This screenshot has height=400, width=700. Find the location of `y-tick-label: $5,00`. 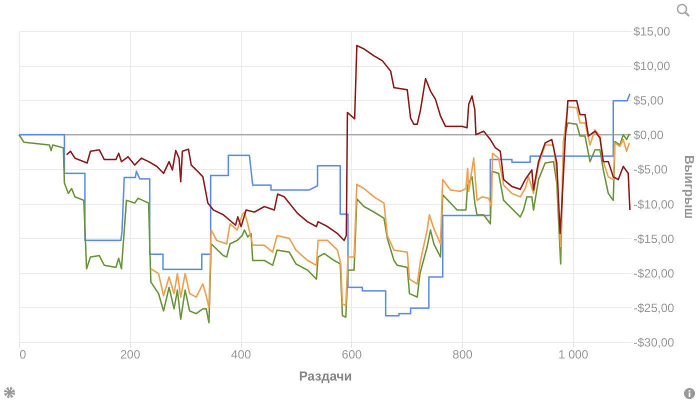

y-tick-label: $5,00 is located at coordinates (649, 101).